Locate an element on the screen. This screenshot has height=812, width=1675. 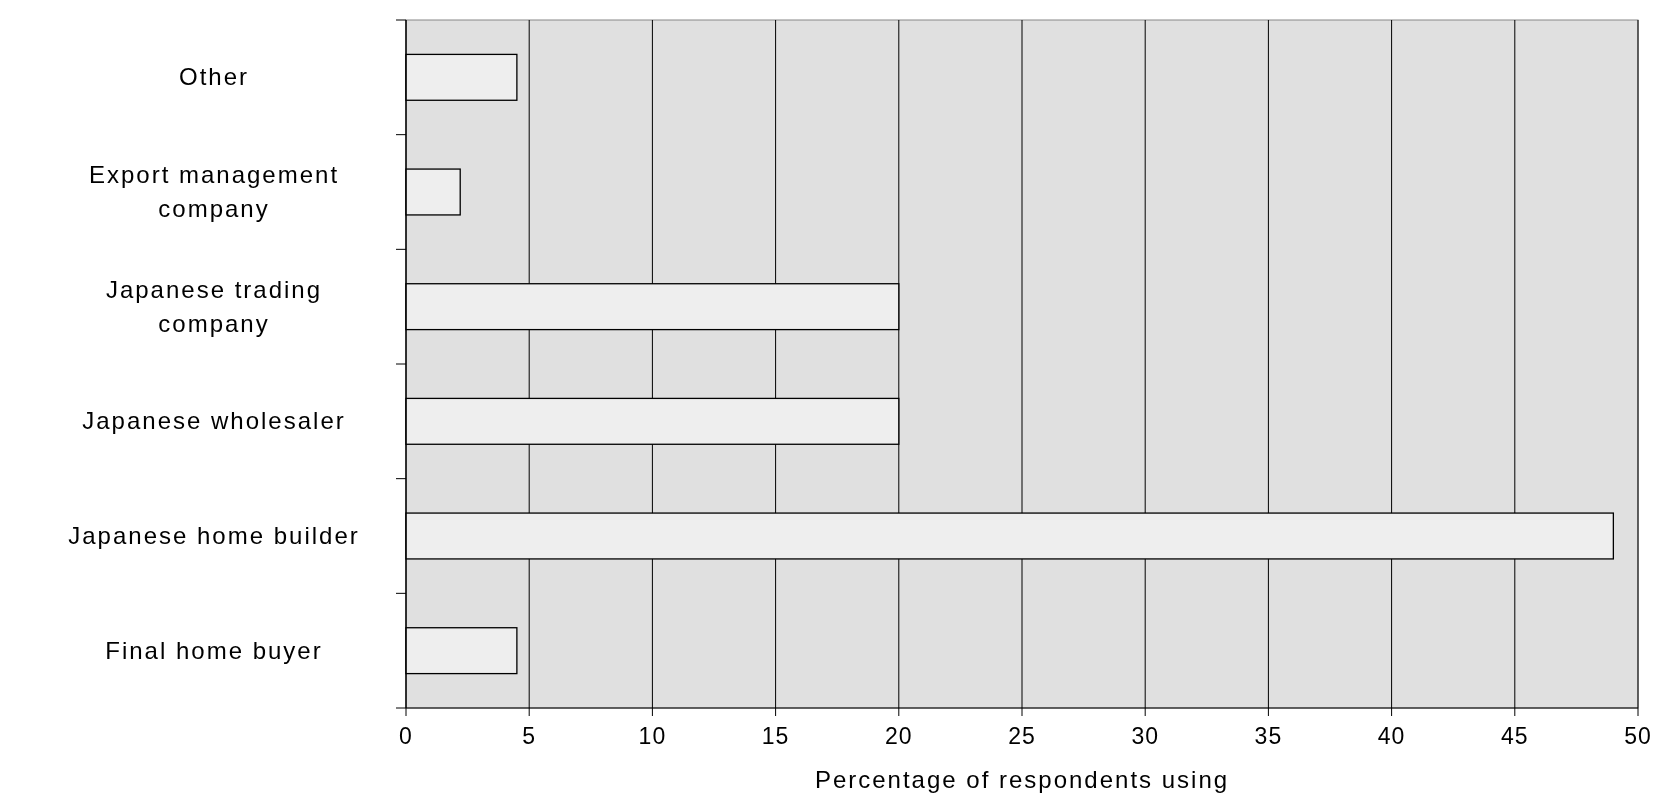
x-tick-label: 10 is located at coordinates (652, 736).